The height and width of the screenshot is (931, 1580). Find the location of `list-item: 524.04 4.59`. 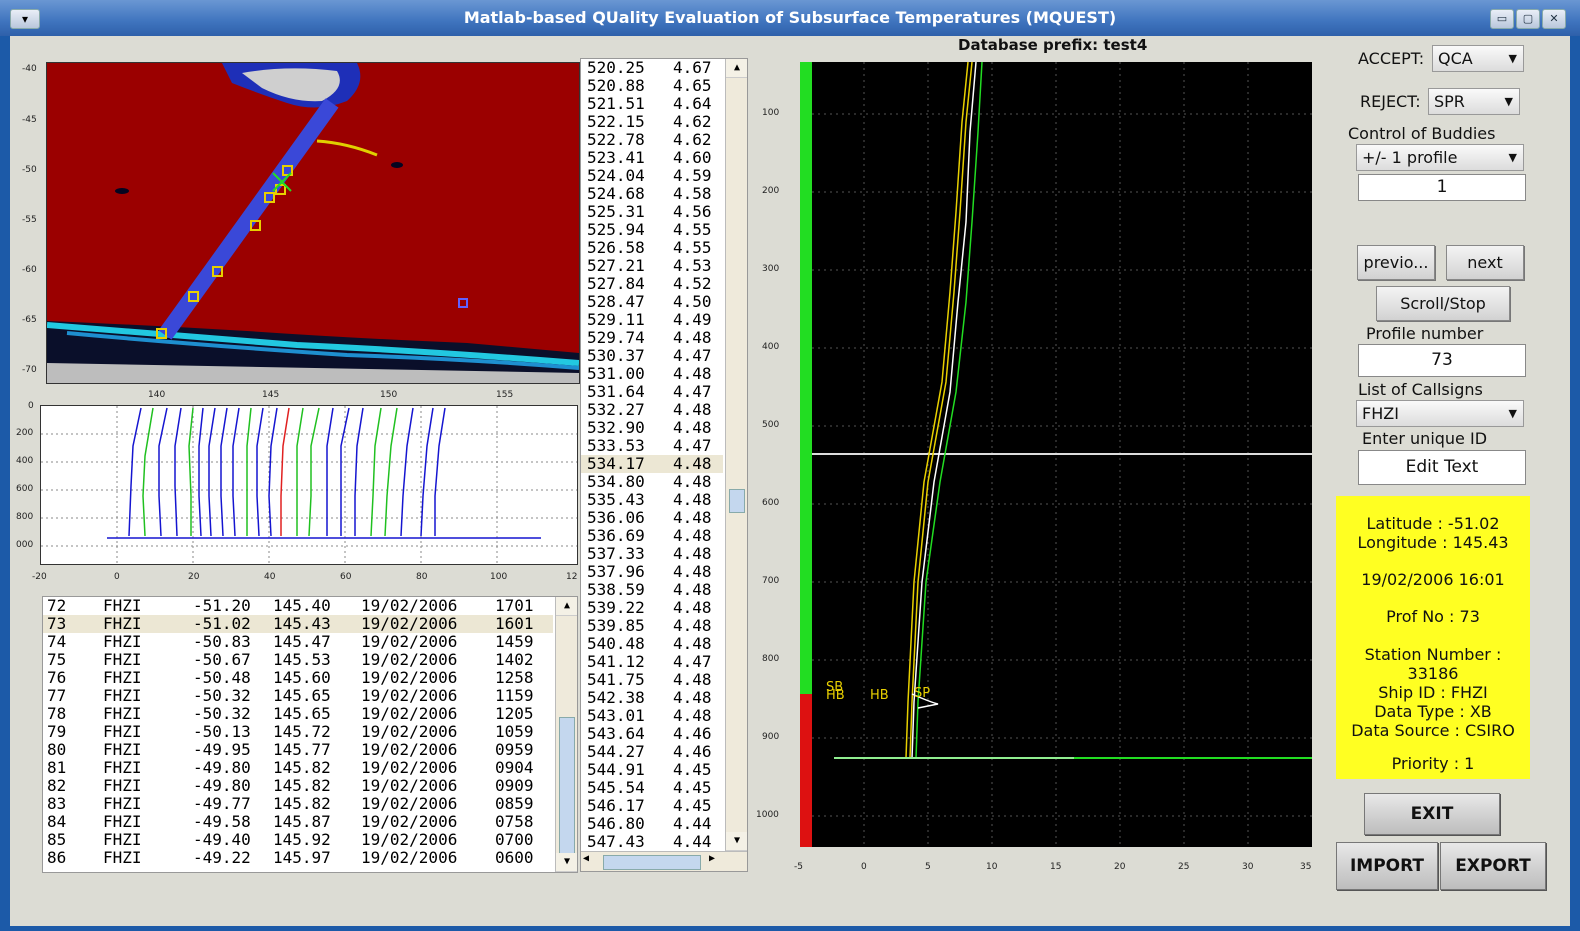

list-item: 524.04 4.59 is located at coordinates (652, 176).